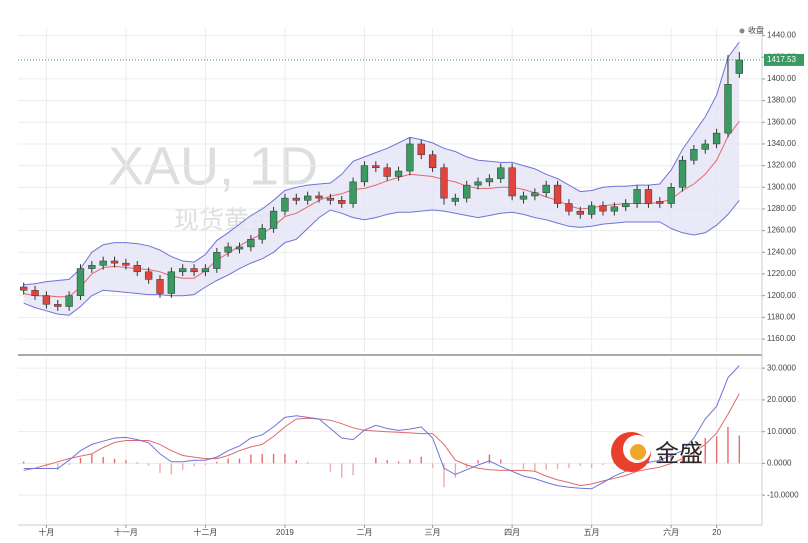  Describe the element at coordinates (781, 78) in the screenshot. I see `y-tick-label: 1400.00` at that location.